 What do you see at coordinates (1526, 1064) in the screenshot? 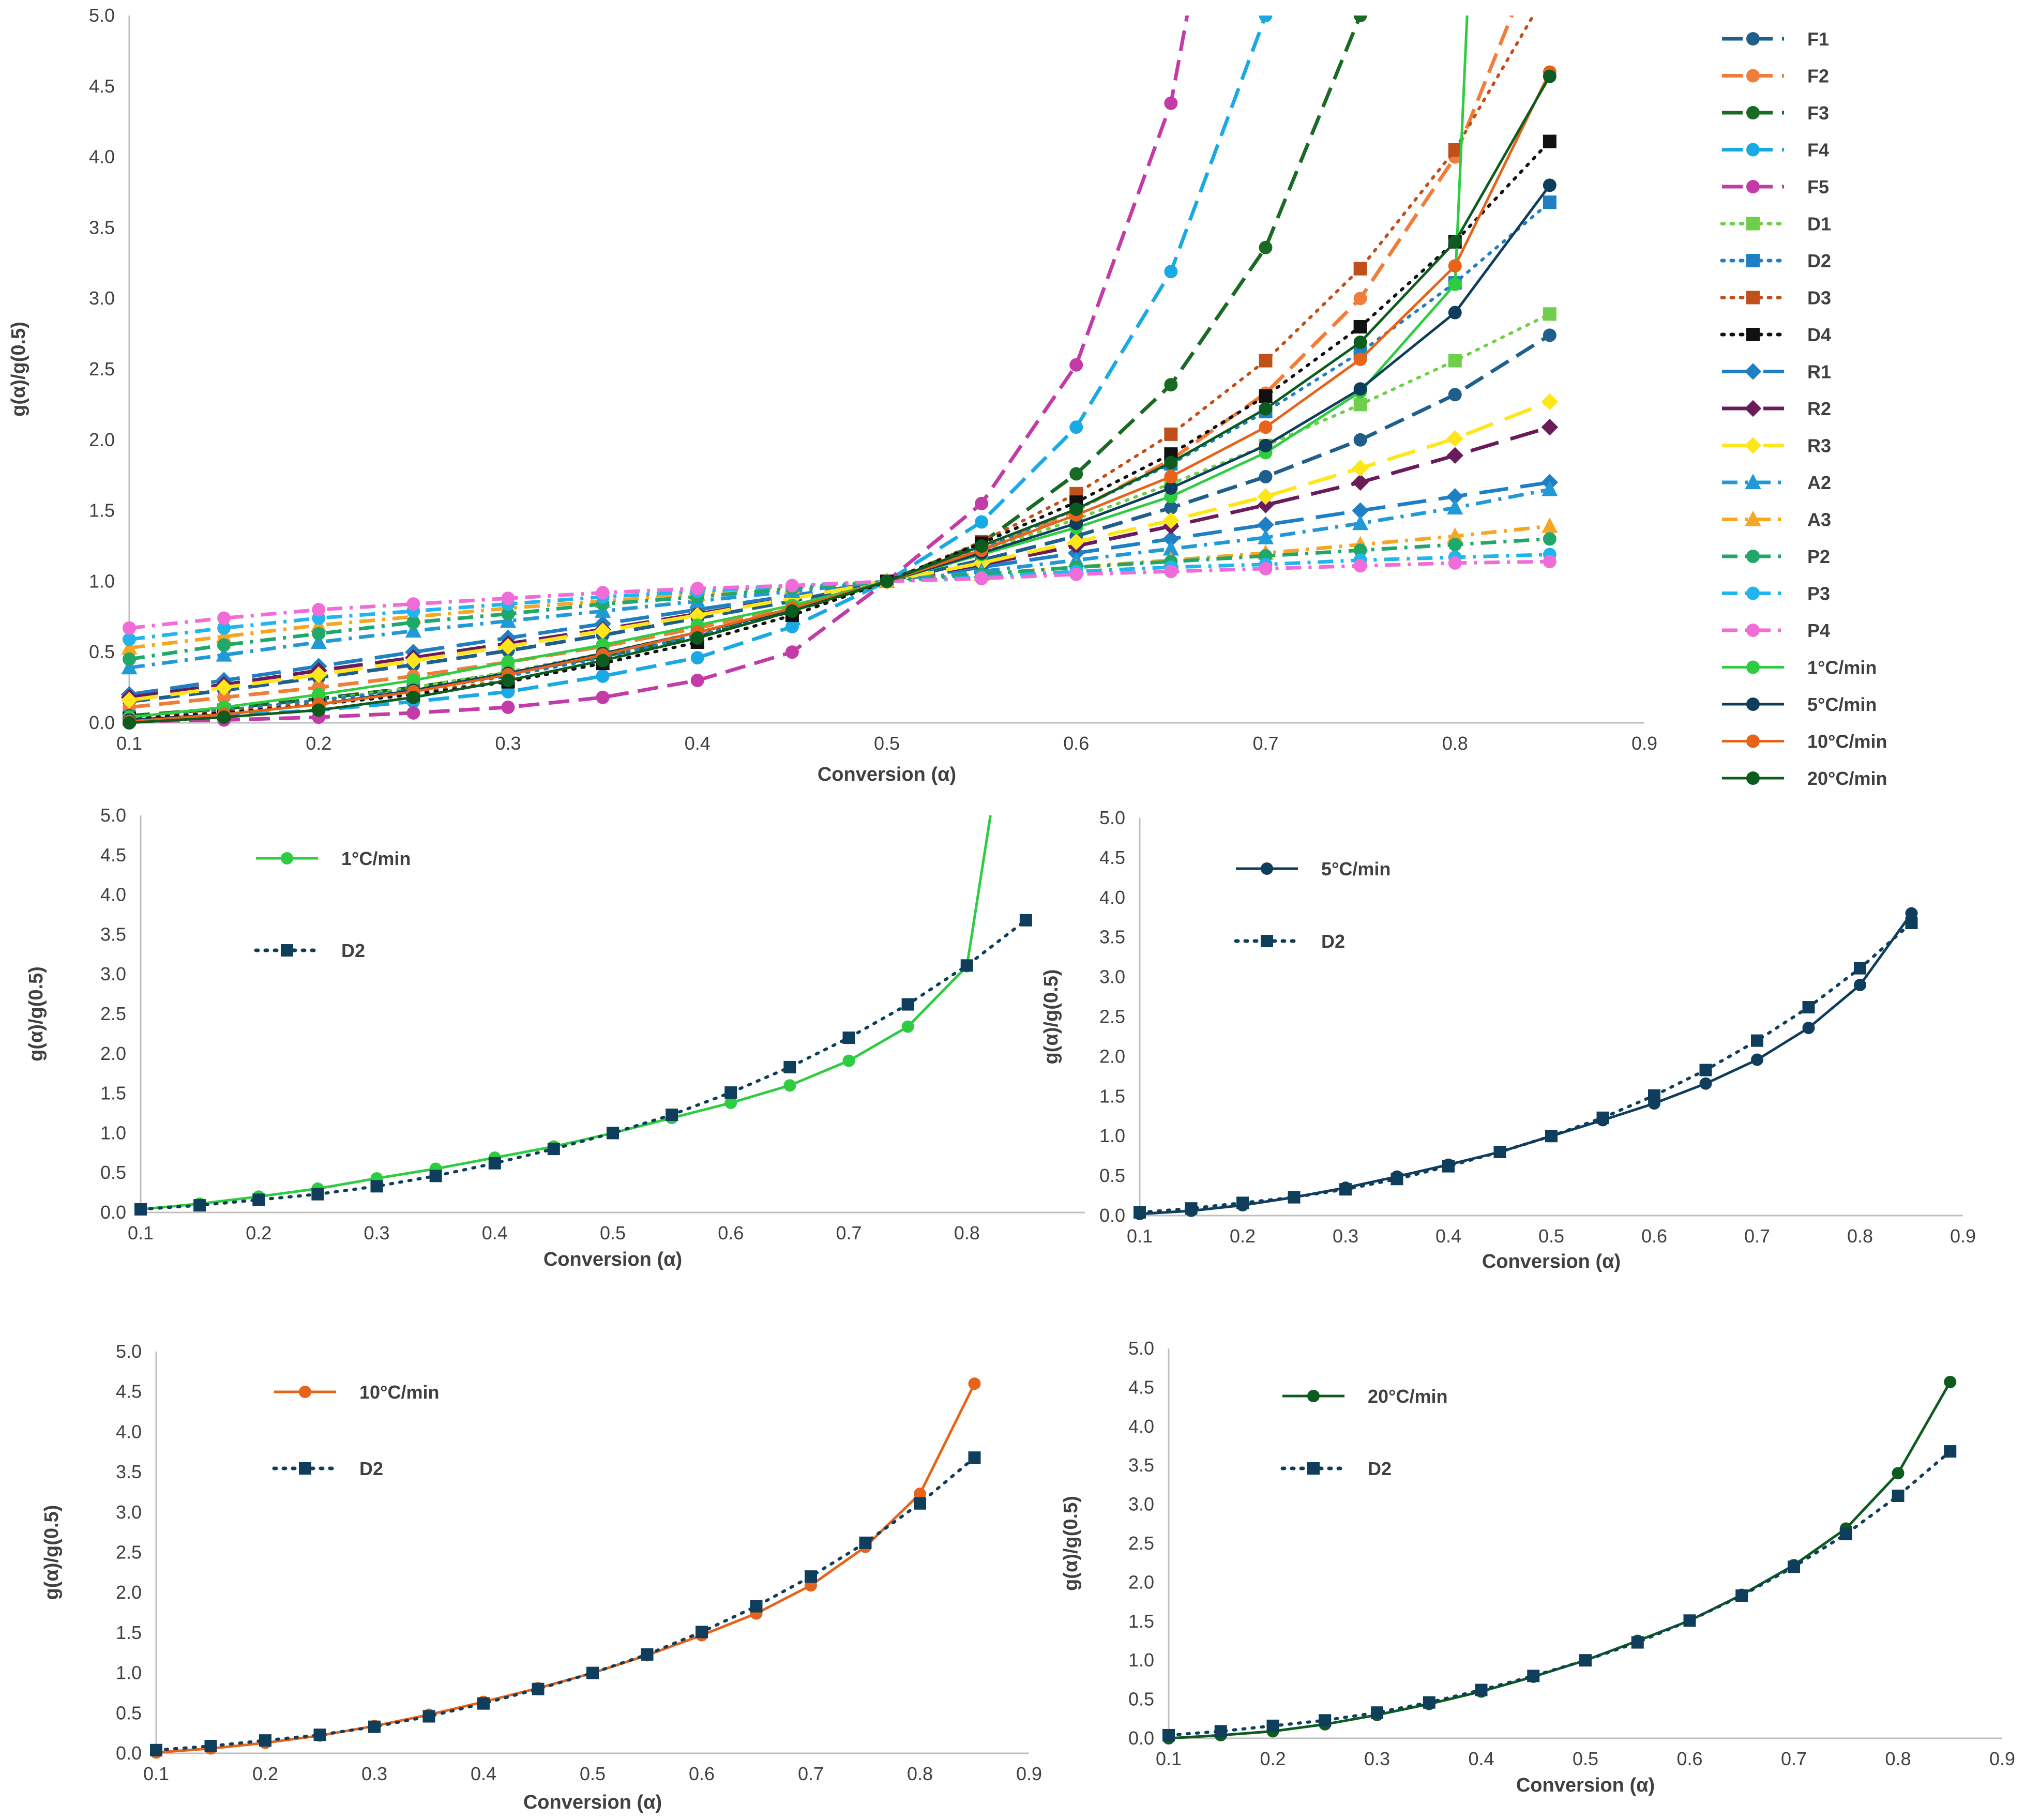
I see `series-line-5cmin` at bounding box center [1526, 1064].